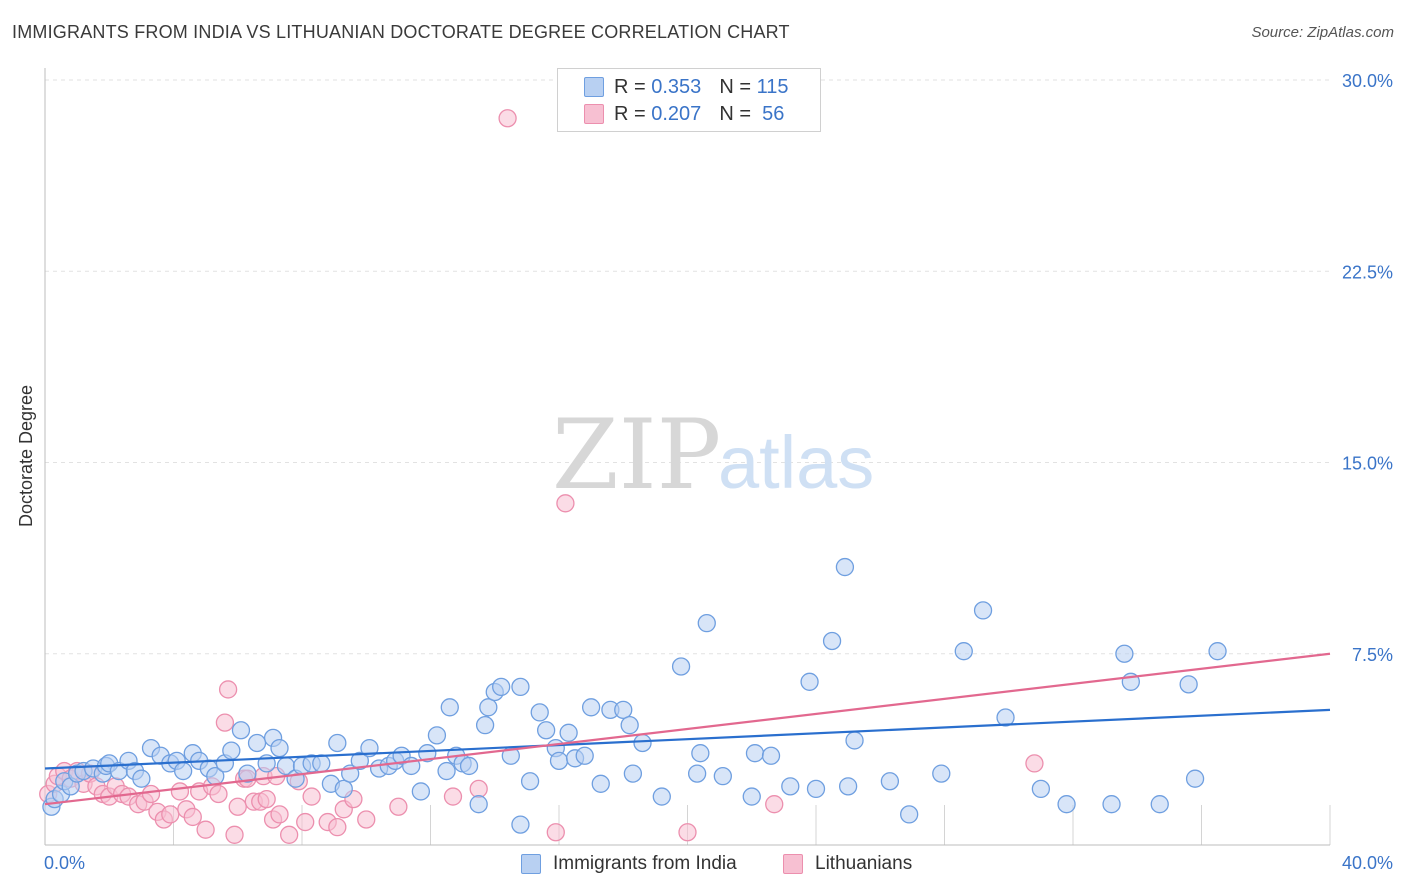  I want to click on bottom-india-swatch, so click(531, 864).